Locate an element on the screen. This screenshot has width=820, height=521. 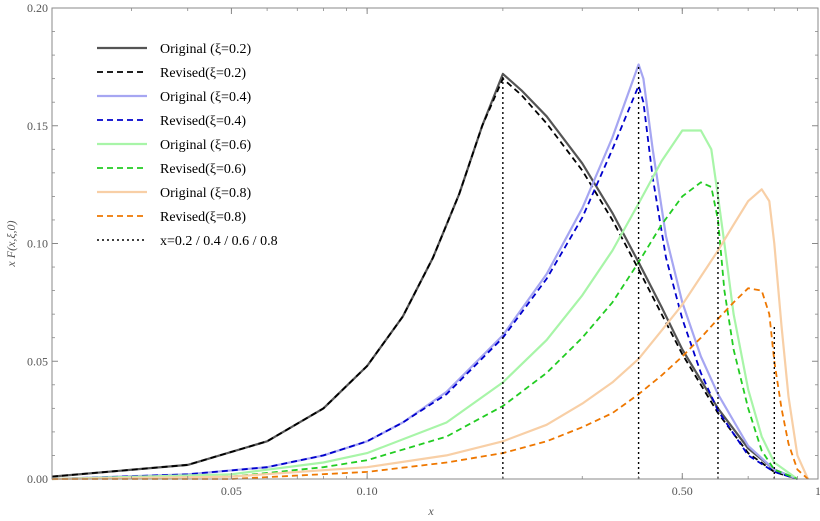
legend-label-5: Revised(ξ=0.6) is located at coordinates (203, 169).